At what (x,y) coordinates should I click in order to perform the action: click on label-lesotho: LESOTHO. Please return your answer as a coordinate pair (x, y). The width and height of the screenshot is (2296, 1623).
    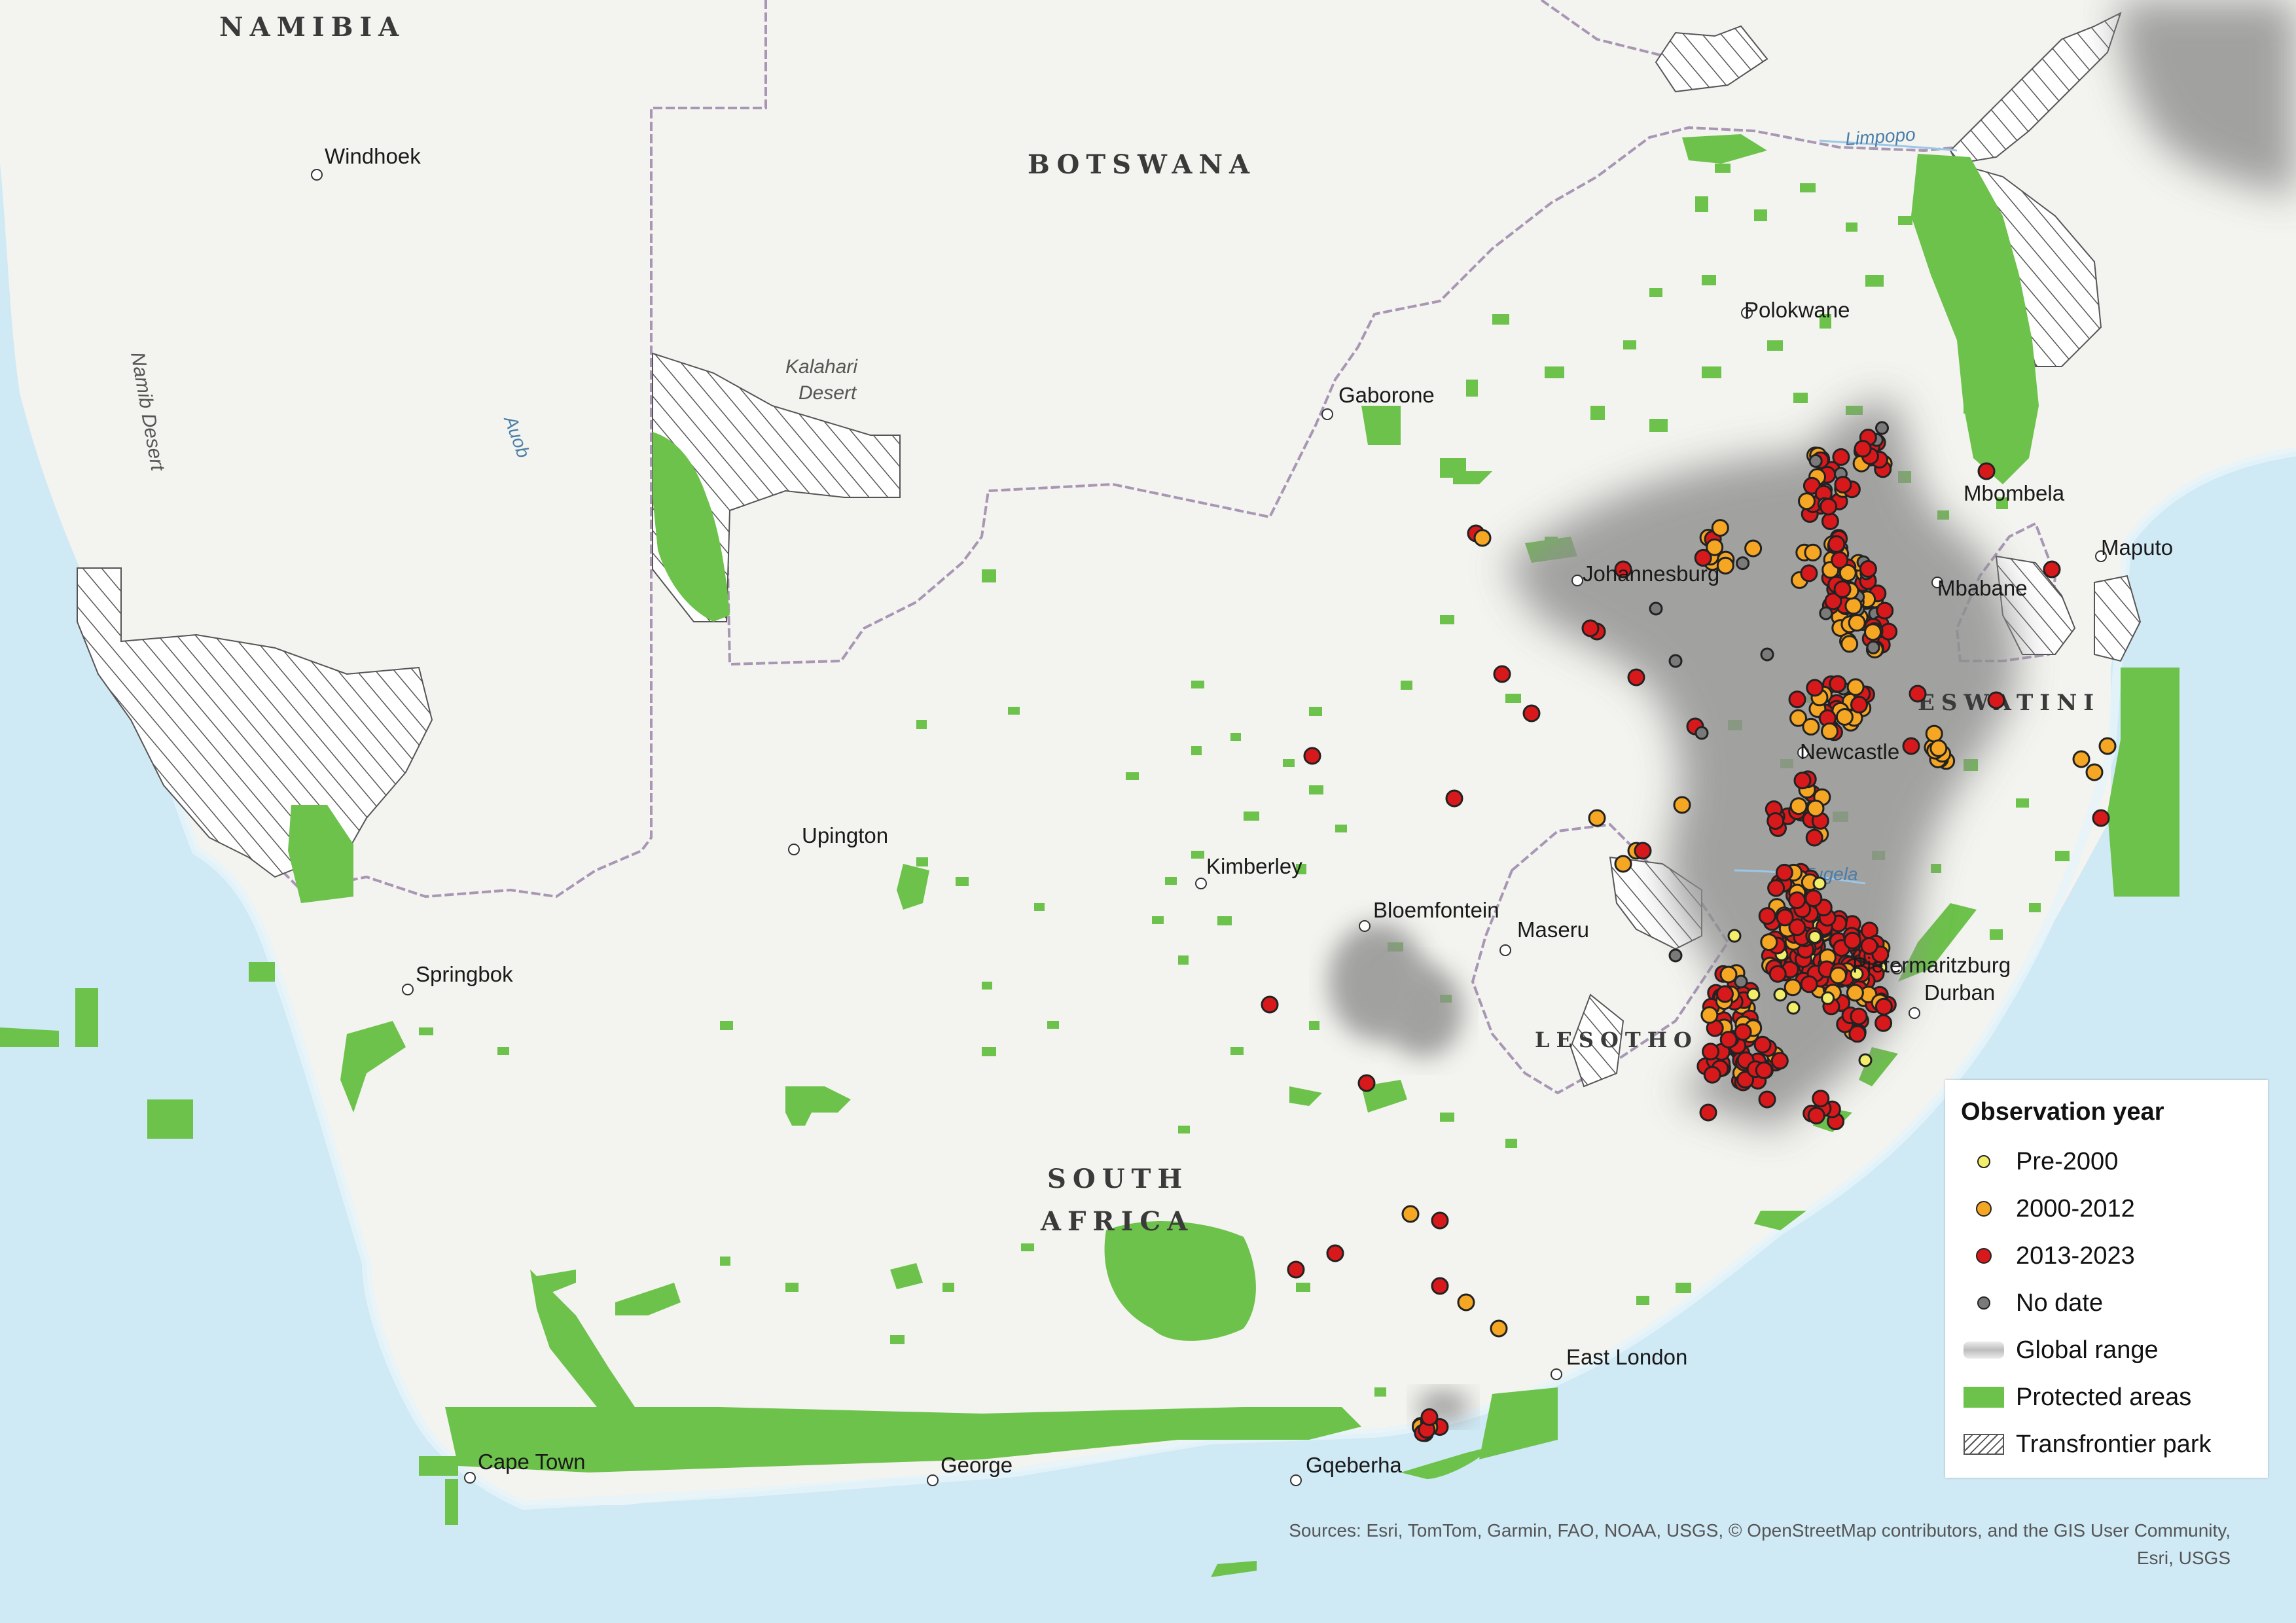
    Looking at the image, I should click on (1616, 1039).